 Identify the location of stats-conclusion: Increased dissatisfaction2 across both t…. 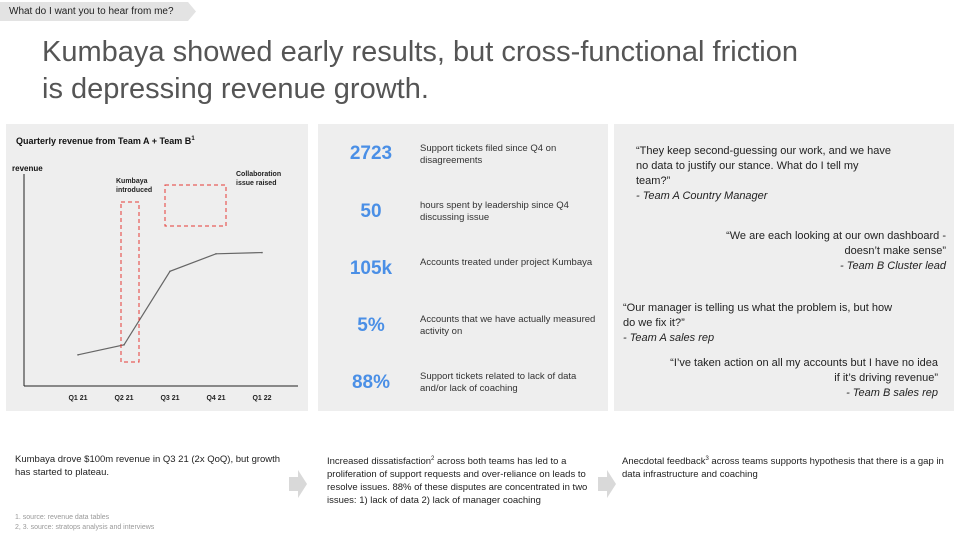
(462, 480).